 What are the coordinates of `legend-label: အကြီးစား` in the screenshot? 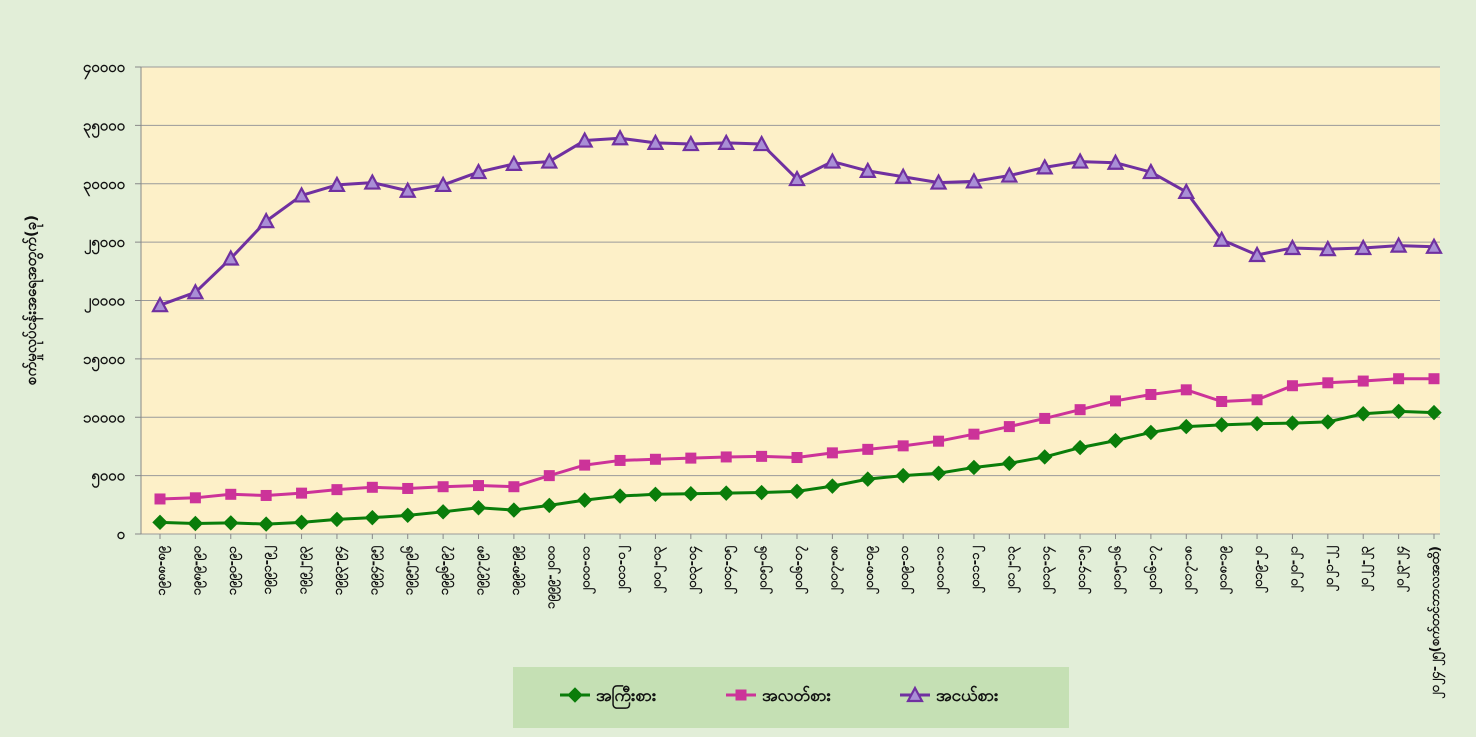 It's located at (626, 696).